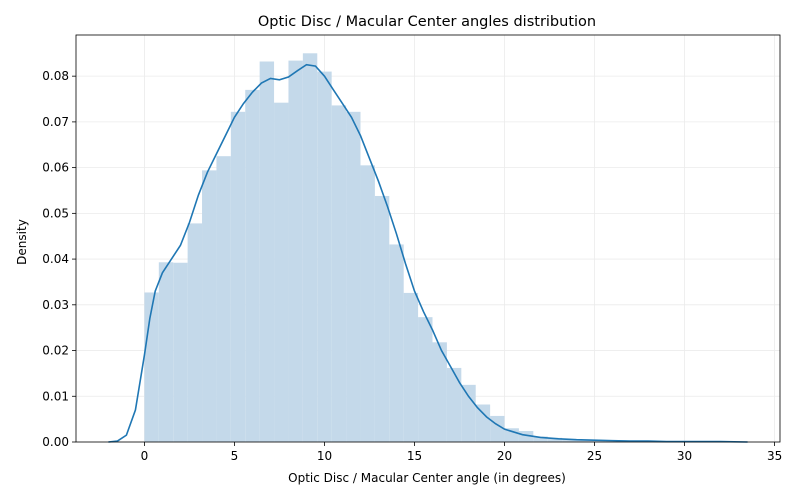 The width and height of the screenshot is (800, 500). What do you see at coordinates (55, 351) in the screenshot?
I see `y-tick-label: 0.02` at bounding box center [55, 351].